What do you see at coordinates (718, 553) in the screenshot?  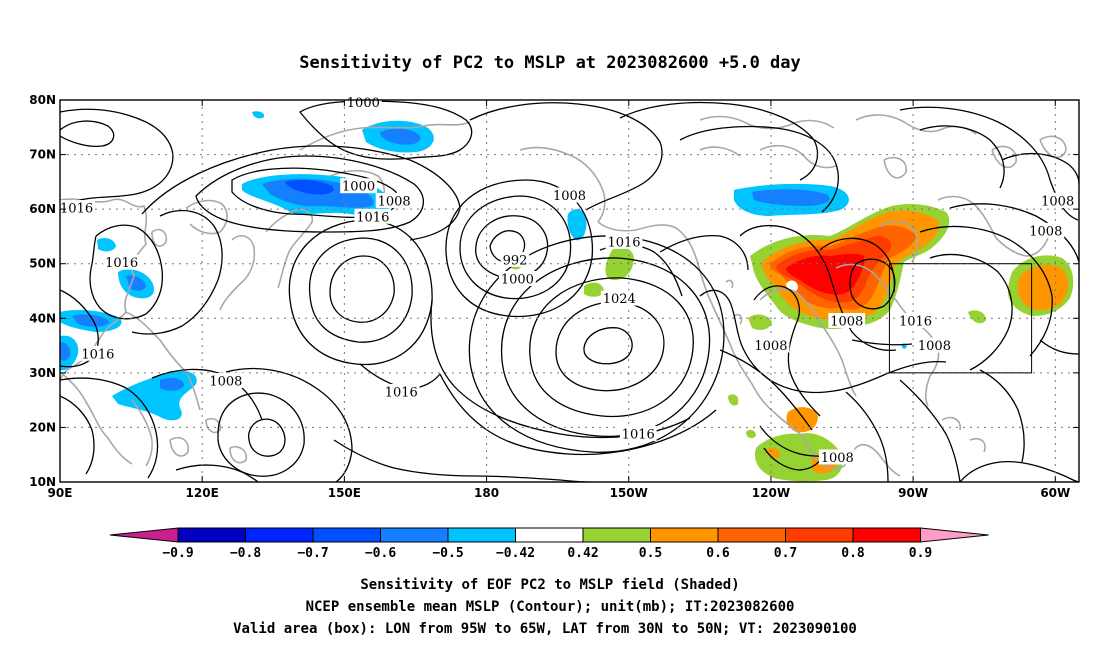 I see `colorbar-label-8: 0.6` at bounding box center [718, 553].